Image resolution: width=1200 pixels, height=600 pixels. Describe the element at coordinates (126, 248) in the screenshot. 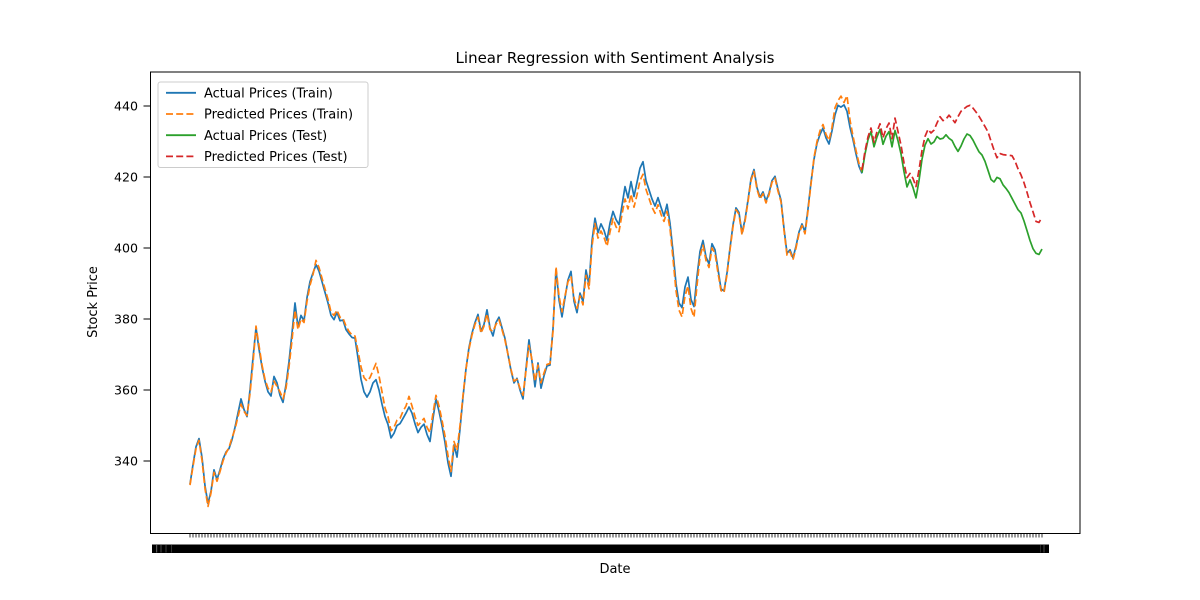

I see `y-tick-label: 400` at that location.